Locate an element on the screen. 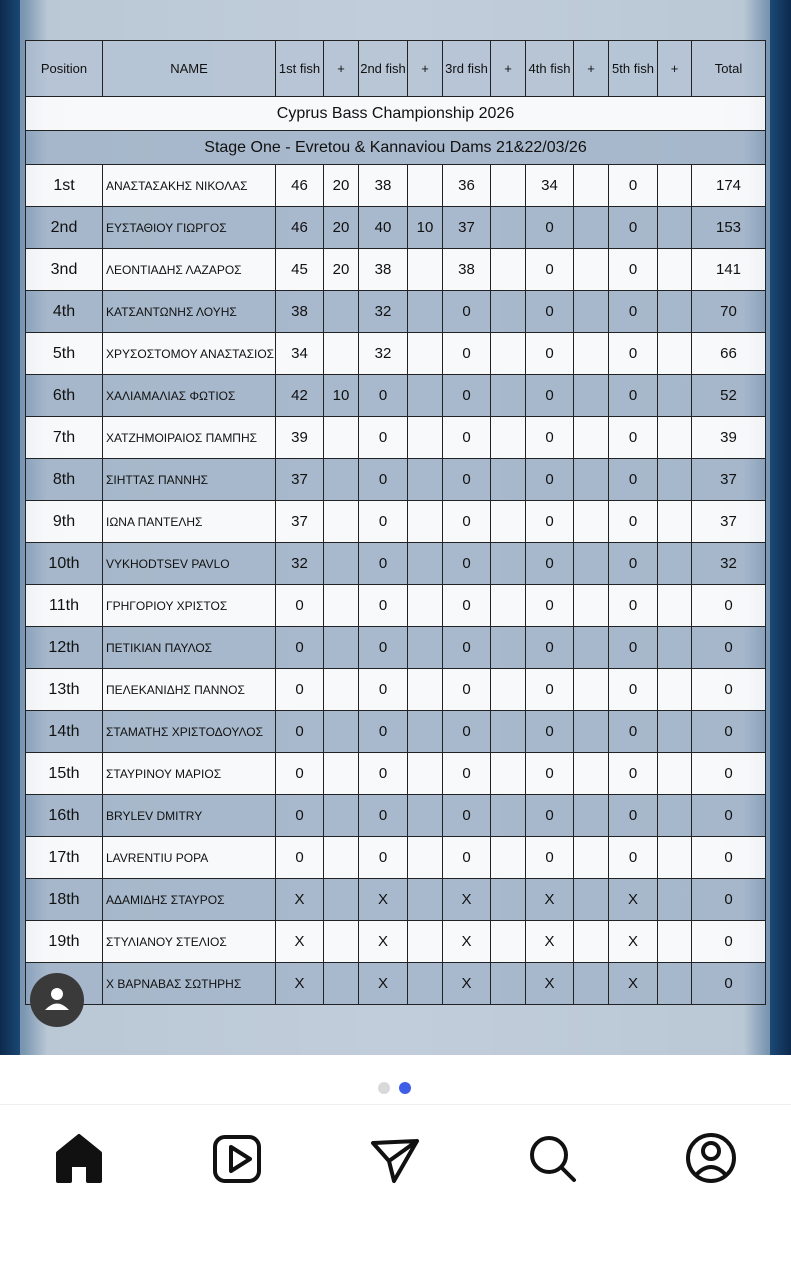  position-cell: 4th is located at coordinates (64, 311).